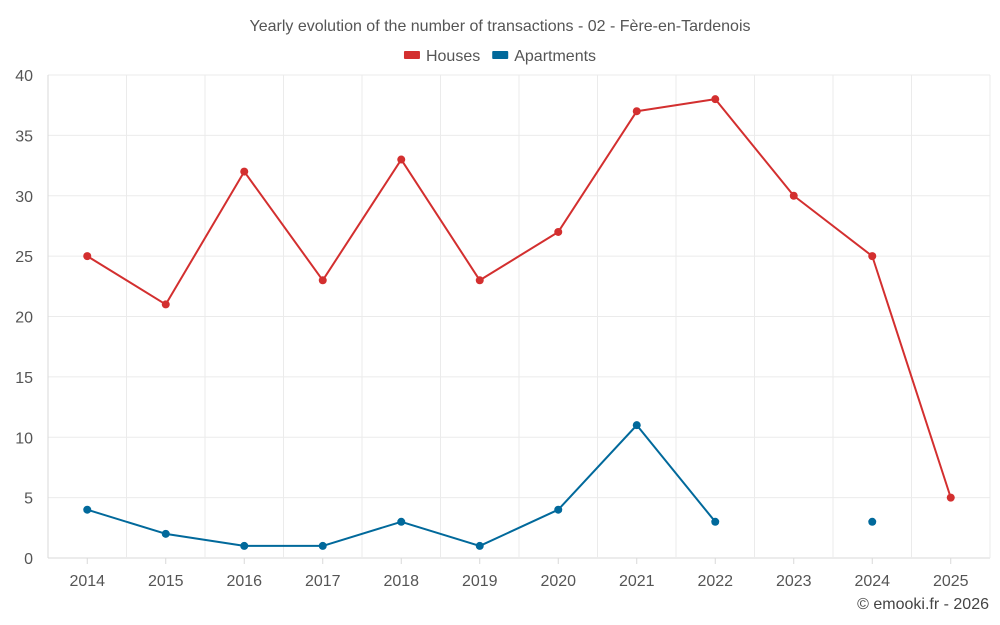  I want to click on y-axis: 0 5 10 15 20 25 30 35 40, so click(24, 318).